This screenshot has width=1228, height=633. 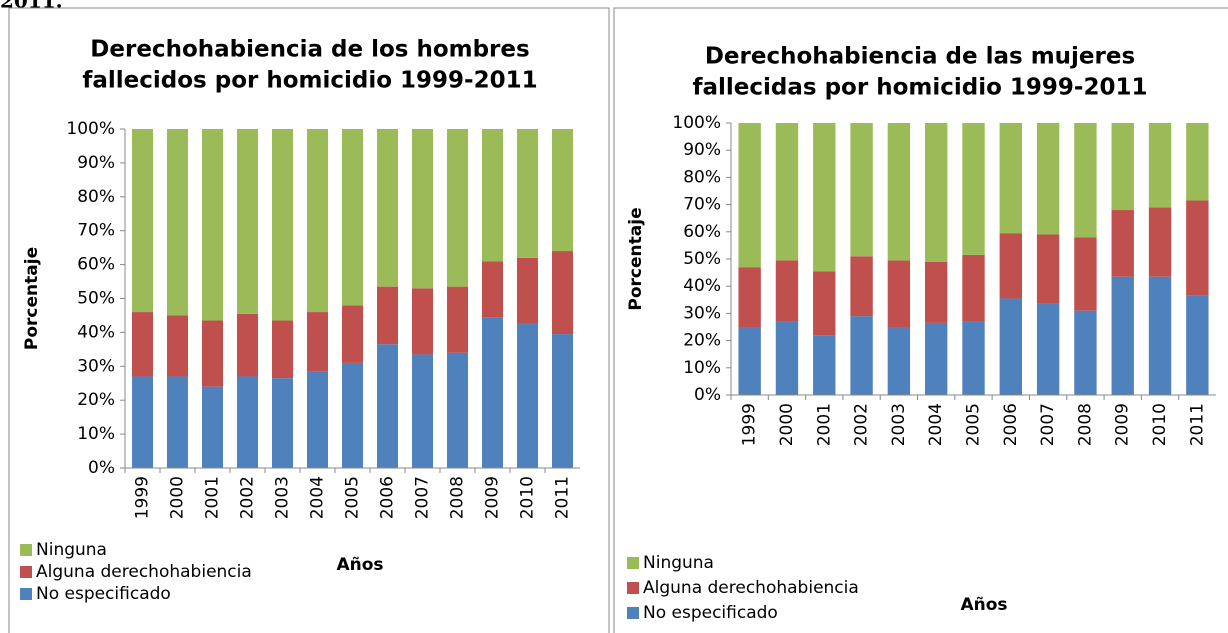 What do you see at coordinates (493, 497) in the screenshot?
I see `x-tick-label: 2009` at bounding box center [493, 497].